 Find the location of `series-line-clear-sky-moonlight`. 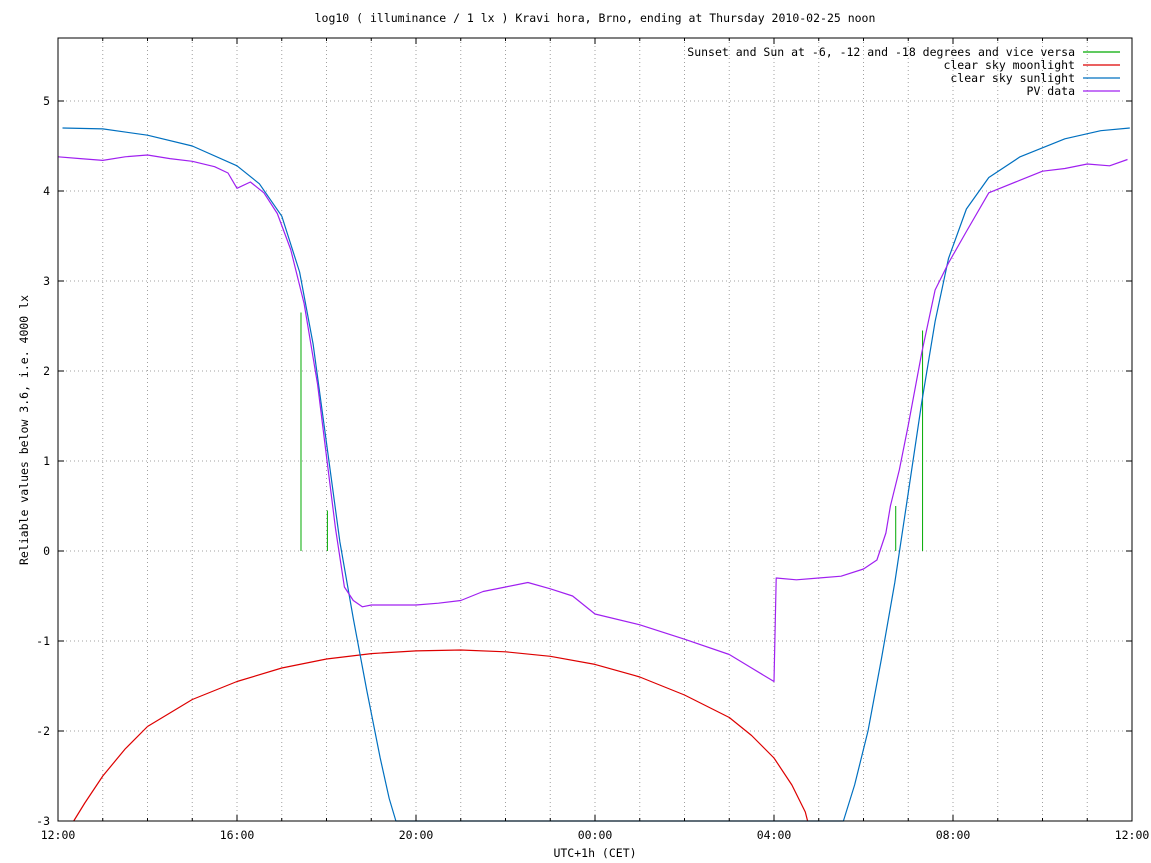

series-line-clear-sky-moonlight is located at coordinates (441, 735).